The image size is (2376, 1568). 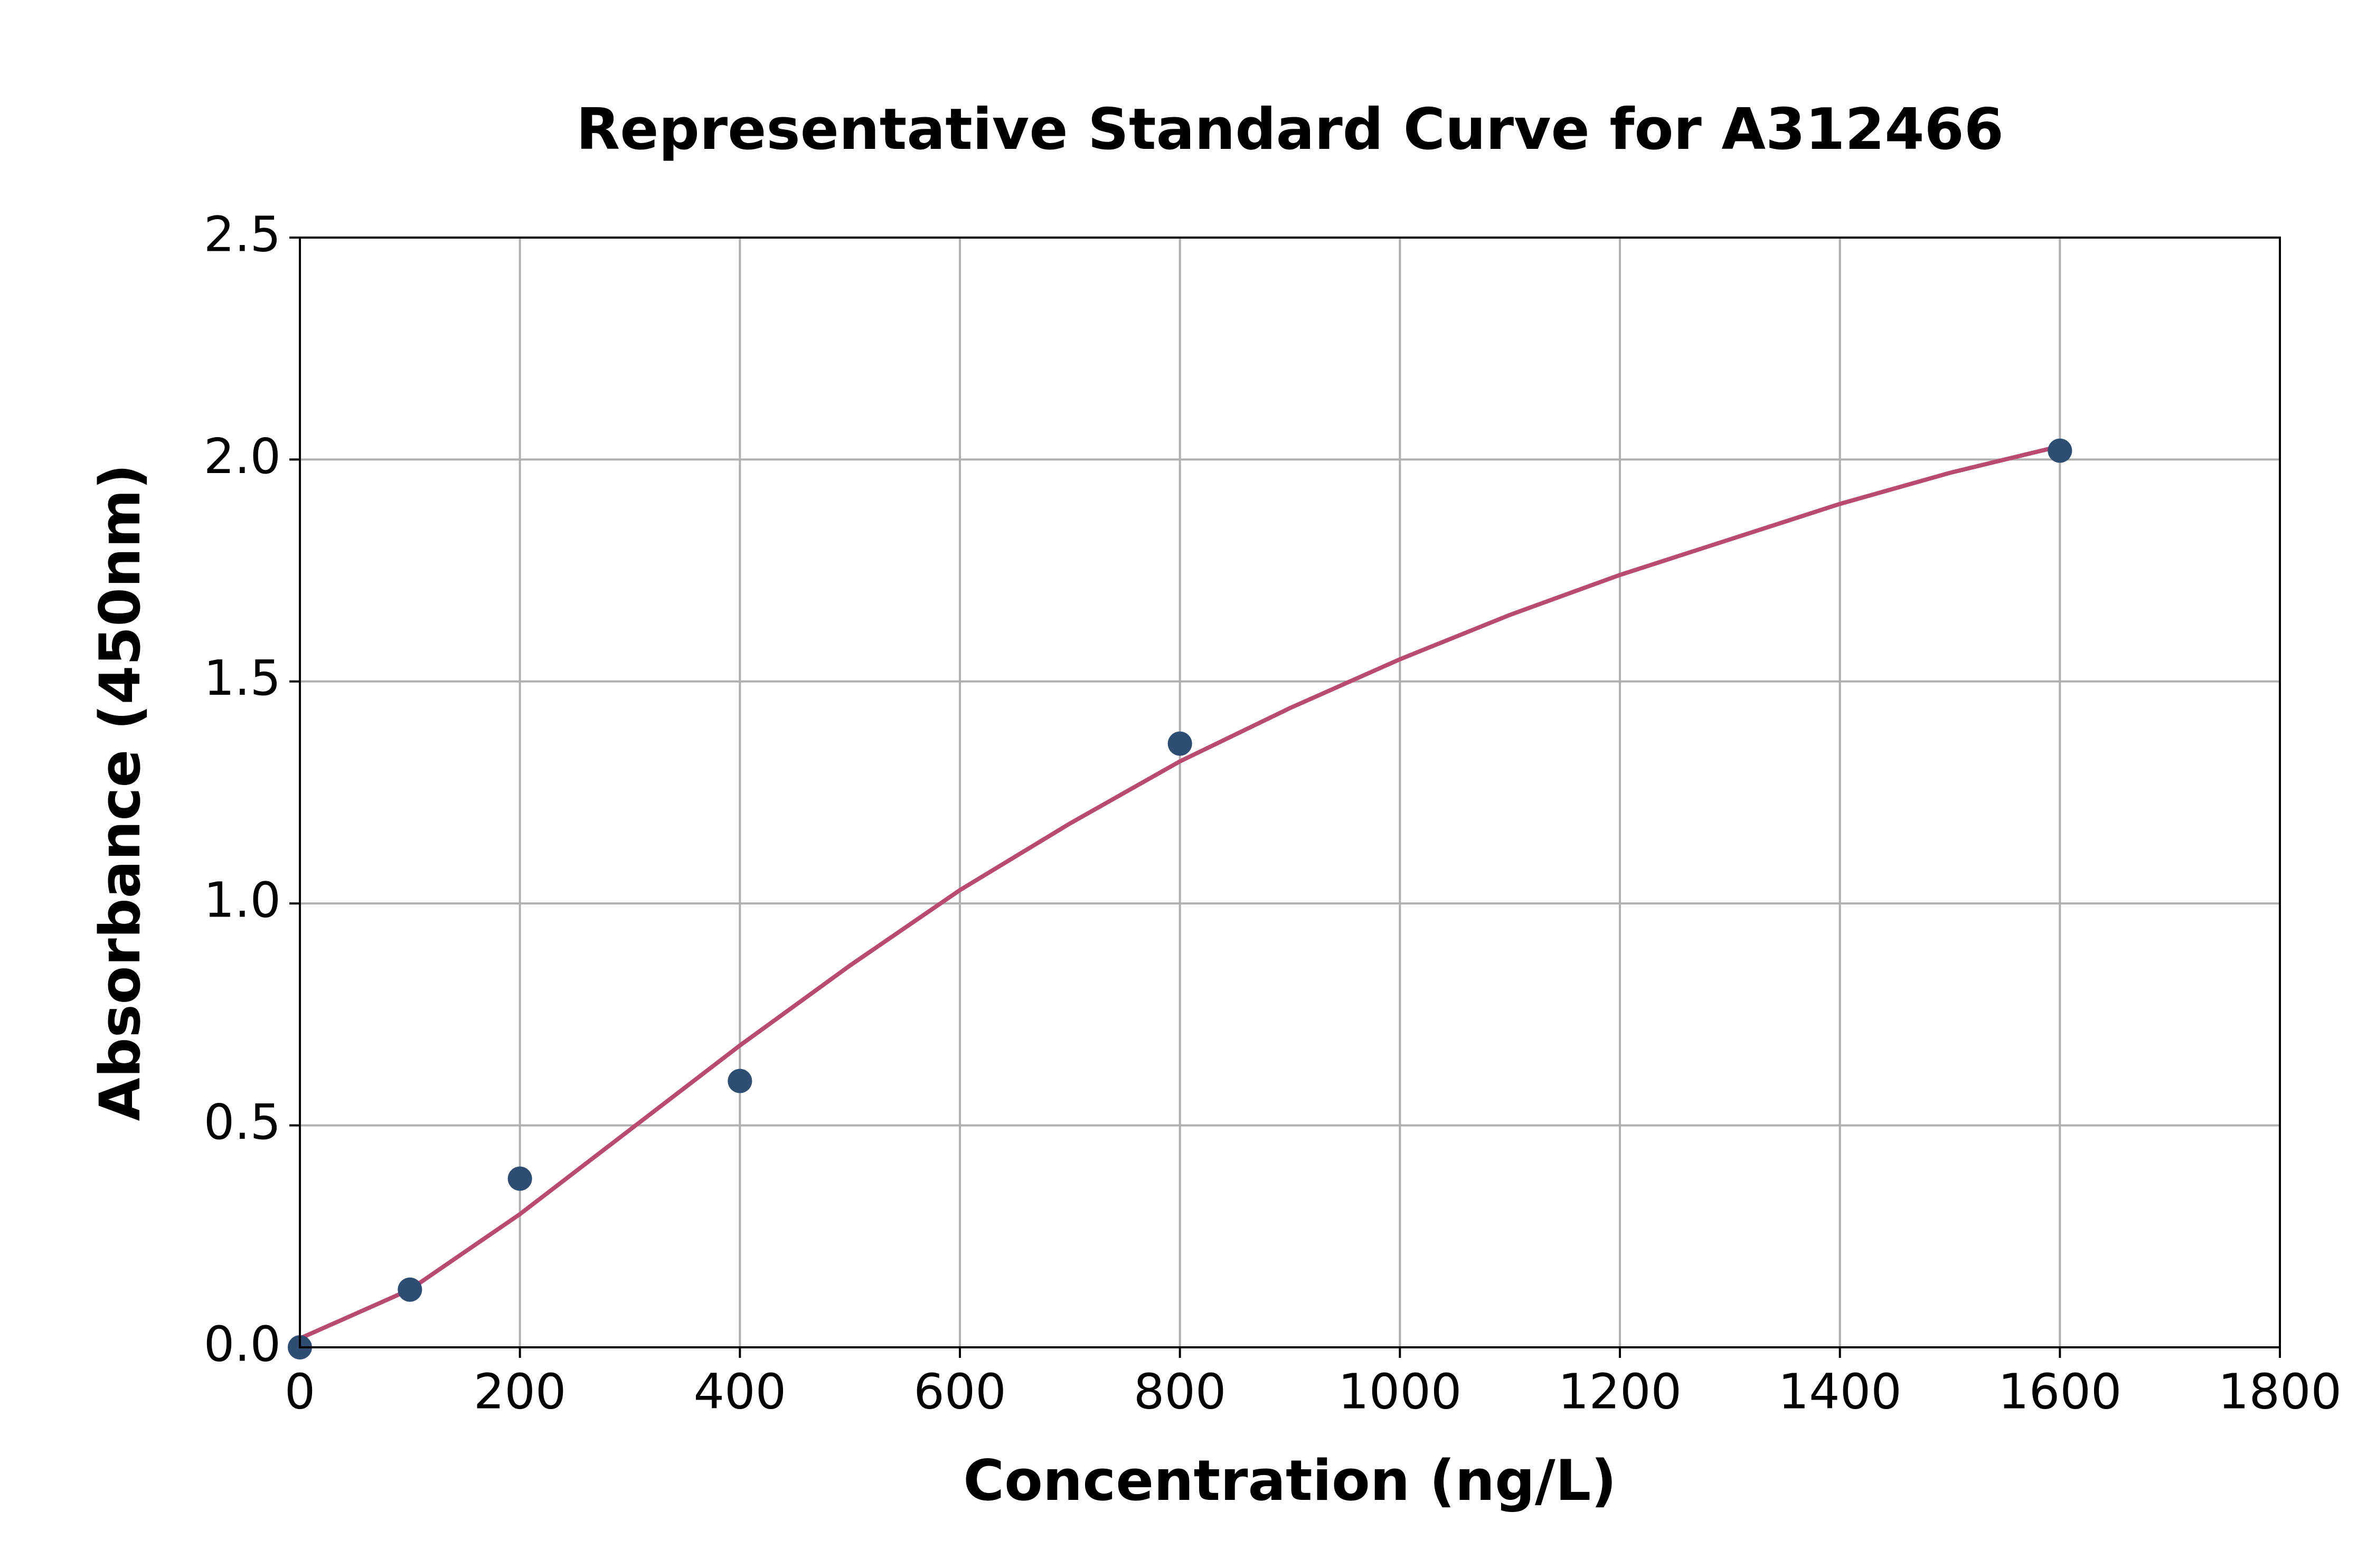 What do you see at coordinates (243, 234) in the screenshot?
I see `y-tick-label: 2.5` at bounding box center [243, 234].